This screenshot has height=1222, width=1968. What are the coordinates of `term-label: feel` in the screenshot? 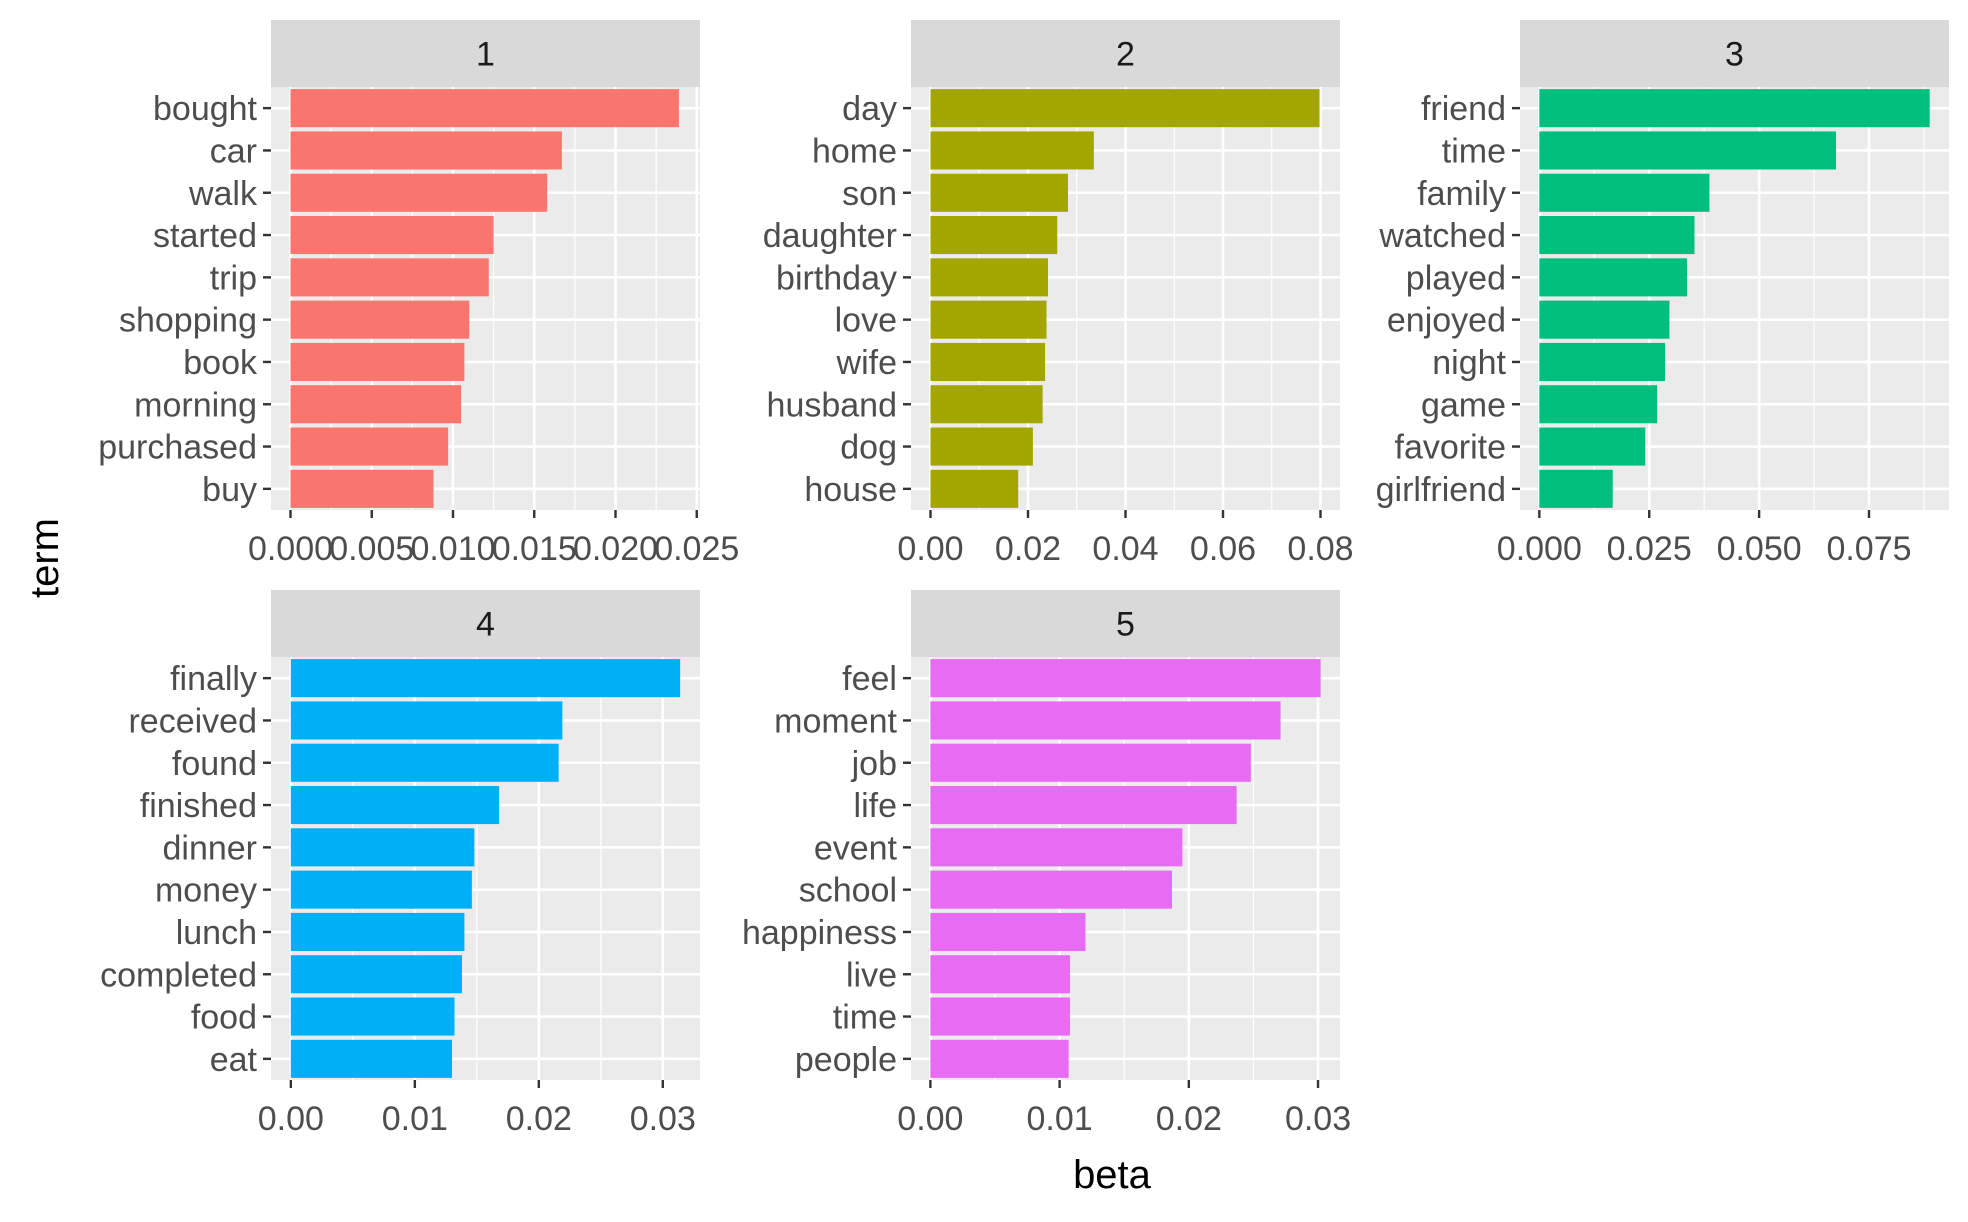 It's located at (869, 679).